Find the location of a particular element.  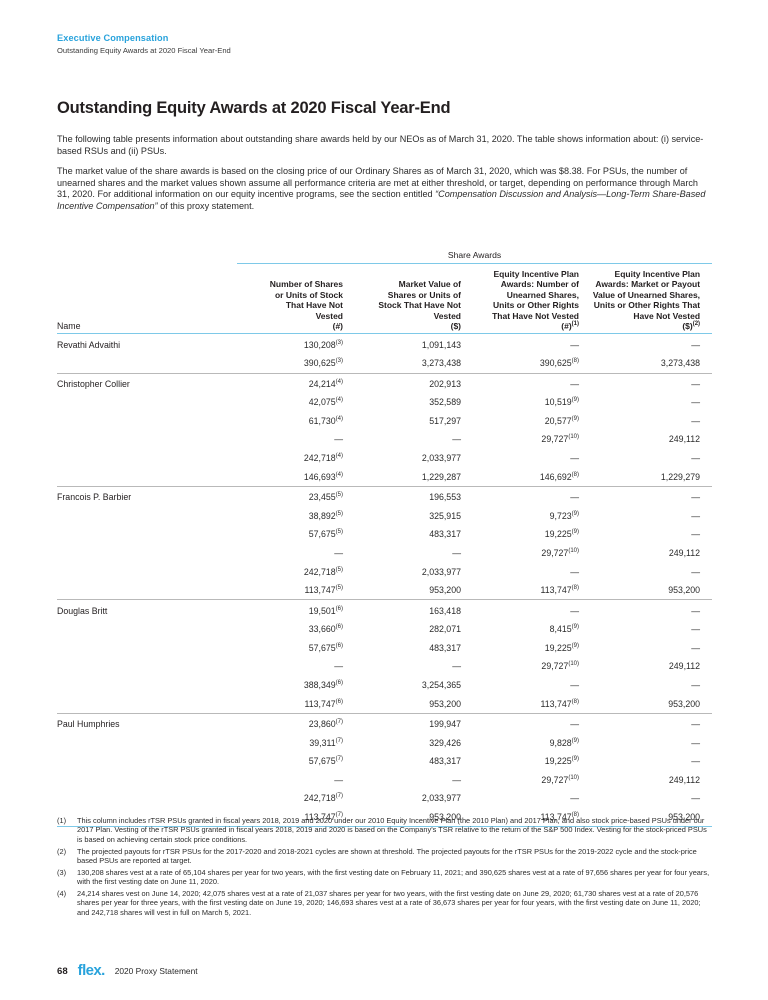

table-row: Revathi Advaithi 130,208(3) 1,091,143 — — is located at coordinates (384, 344).